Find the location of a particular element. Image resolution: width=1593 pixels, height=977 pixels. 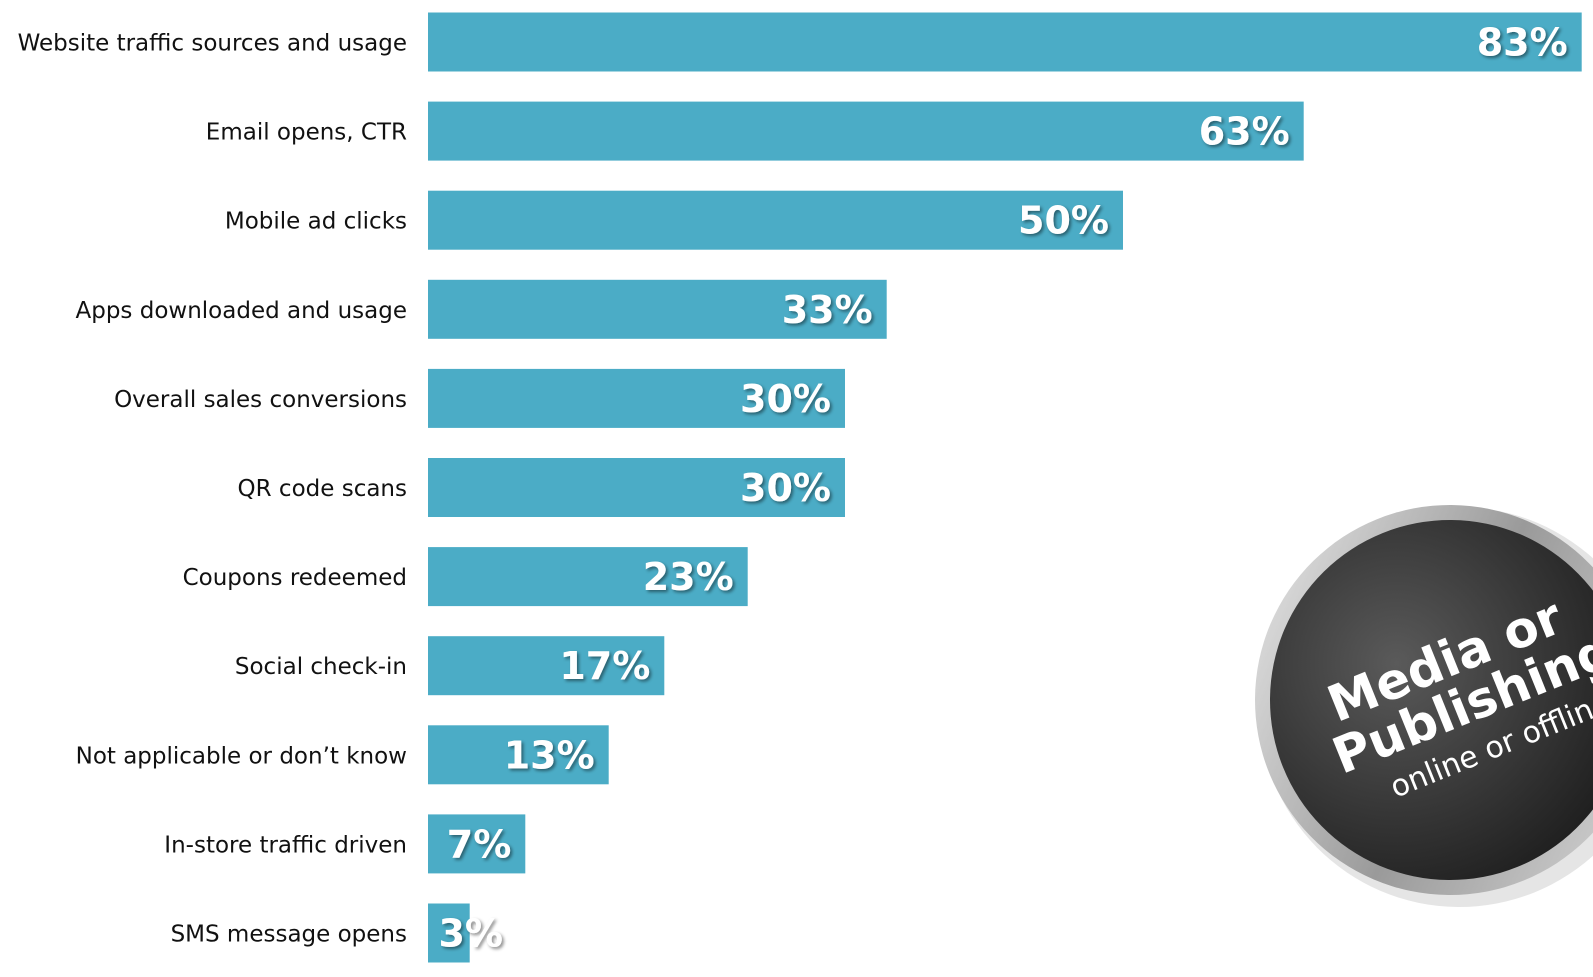

y-tick-label: Mobile ad clicks is located at coordinates (316, 222).